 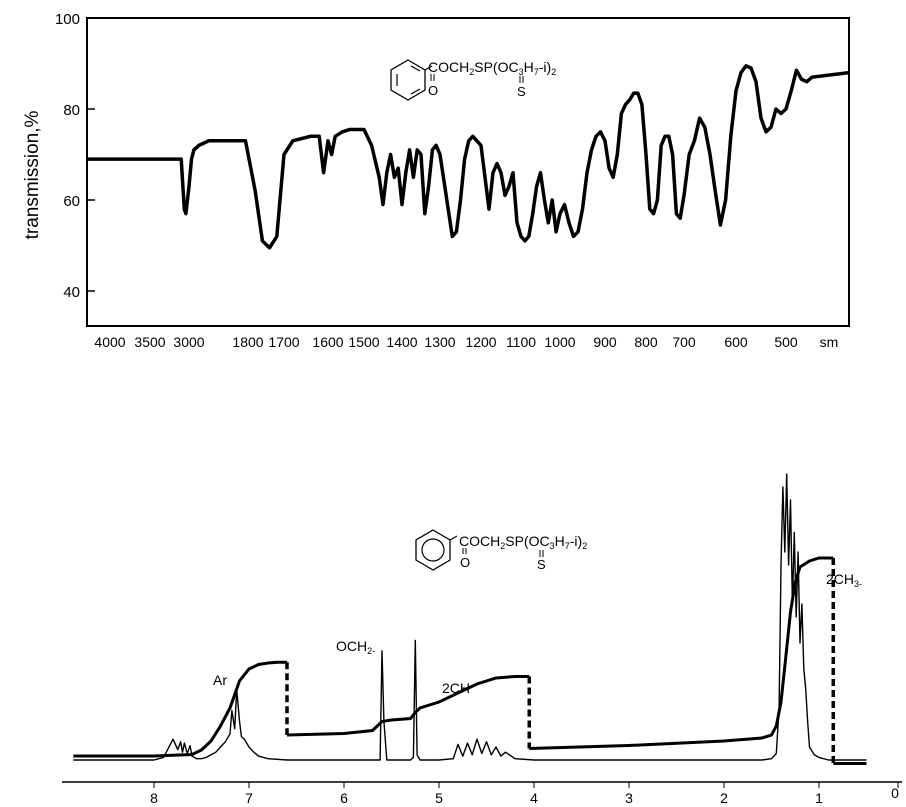 What do you see at coordinates (559, 342) in the screenshot?
I see `x-tick-label: 1000` at bounding box center [559, 342].